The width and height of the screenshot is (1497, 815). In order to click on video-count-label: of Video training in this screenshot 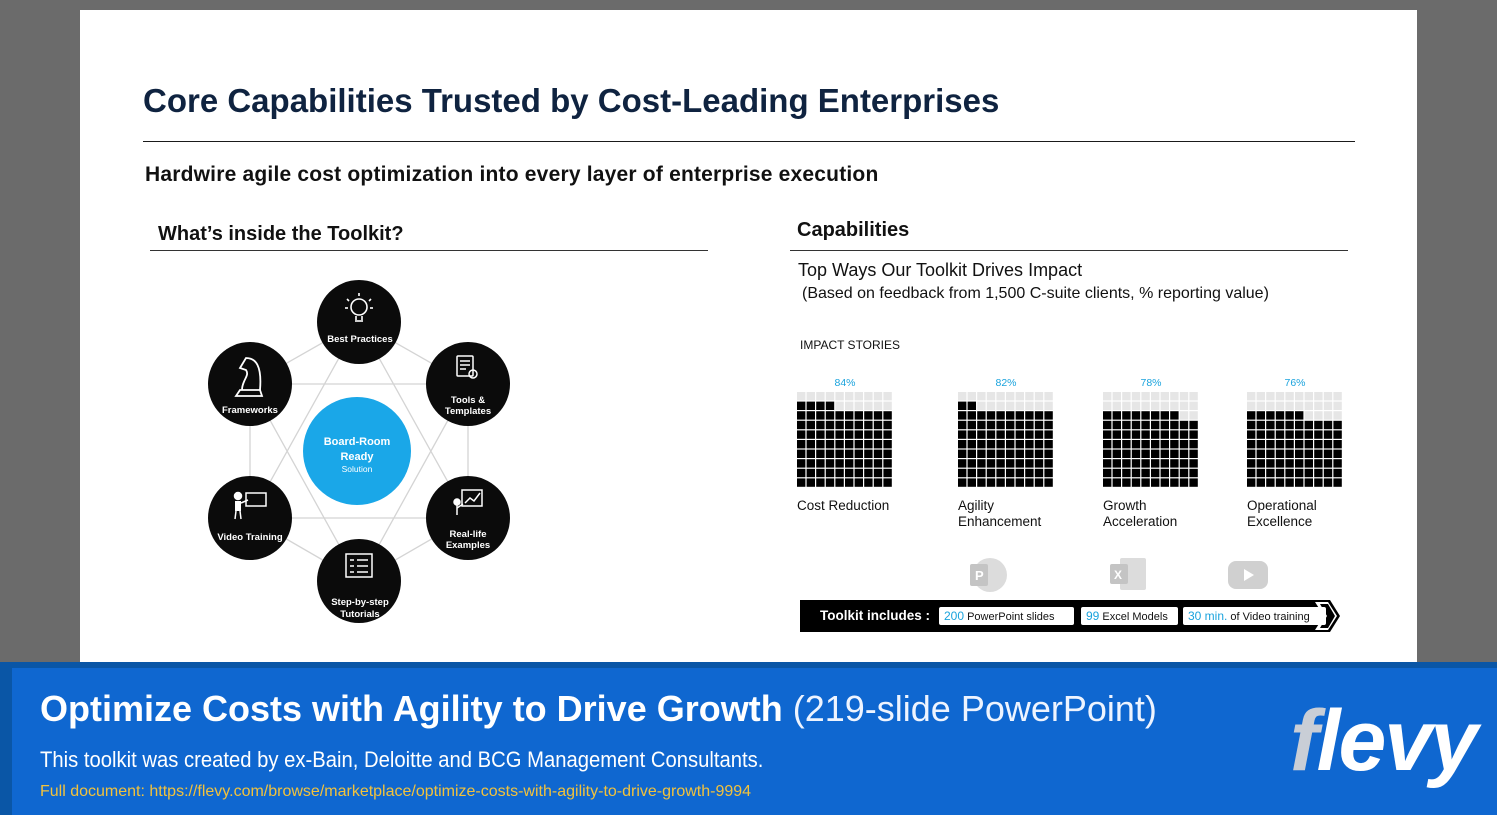, I will do `click(1270, 617)`.